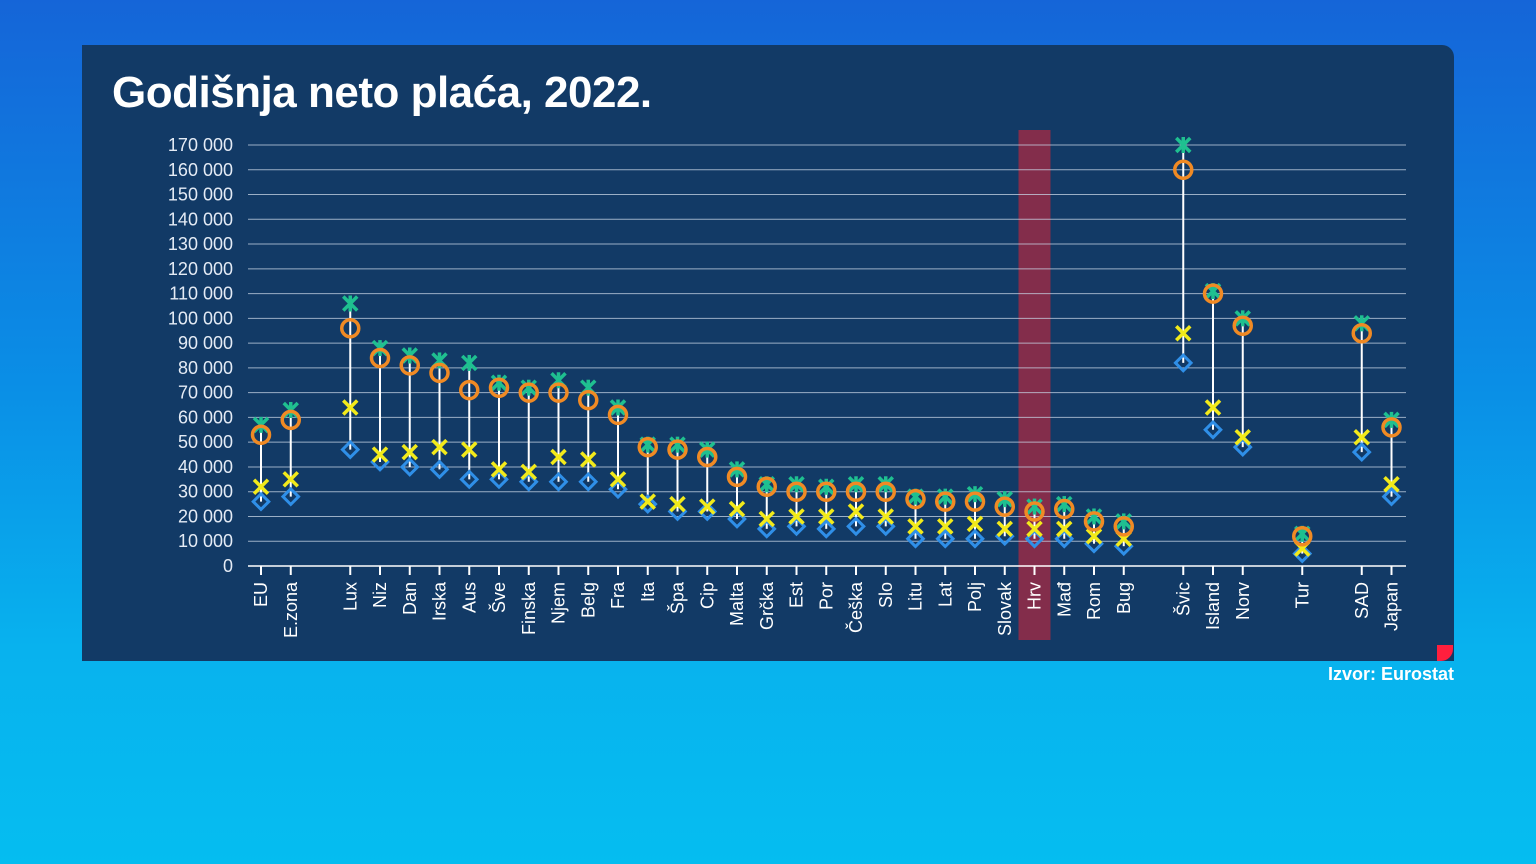 This screenshot has height=864, width=1536. Describe the element at coordinates (767, 605) in the screenshot. I see `x-tick-label-Grčka: Grčka` at that location.